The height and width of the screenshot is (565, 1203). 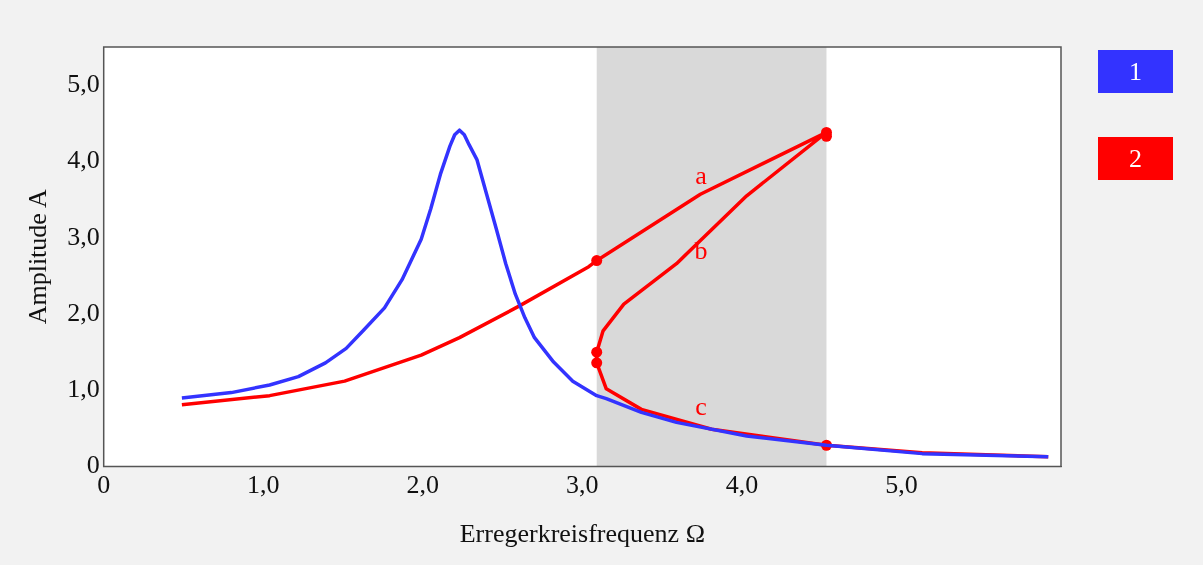 What do you see at coordinates (901, 485) in the screenshot?
I see `x-tick-label: 5,0` at bounding box center [901, 485].